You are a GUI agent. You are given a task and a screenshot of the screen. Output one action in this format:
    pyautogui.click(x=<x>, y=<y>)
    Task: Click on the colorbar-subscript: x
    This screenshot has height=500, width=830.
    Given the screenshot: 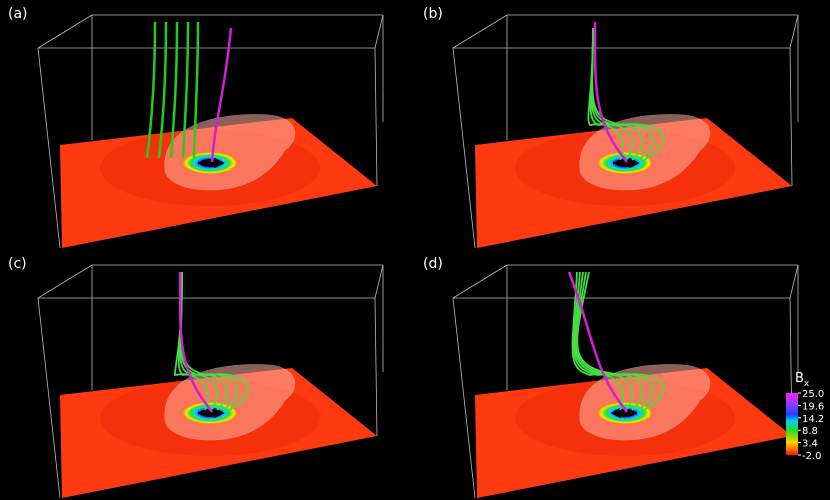 What is the action you would take?
    pyautogui.click(x=807, y=384)
    